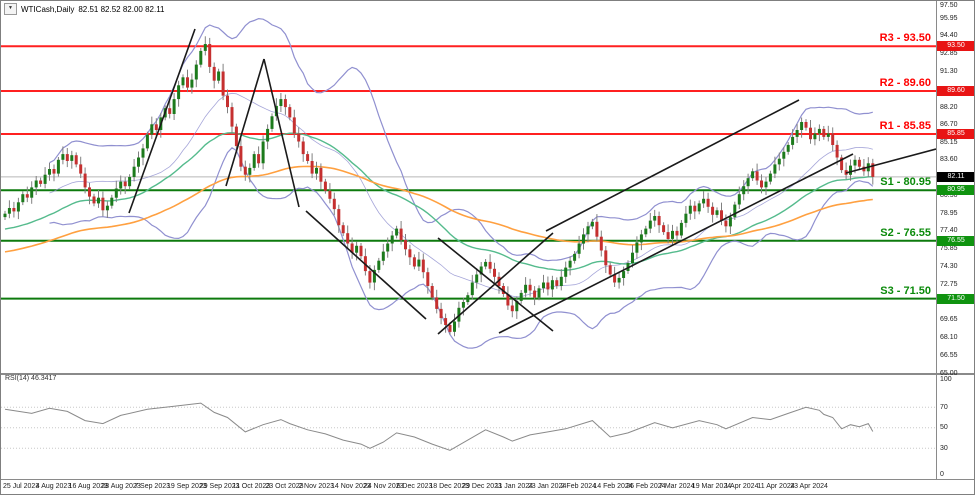 This screenshot has width=975, height=495. I want to click on time-axis-label: 16 Aug 2023, so click(88, 486).